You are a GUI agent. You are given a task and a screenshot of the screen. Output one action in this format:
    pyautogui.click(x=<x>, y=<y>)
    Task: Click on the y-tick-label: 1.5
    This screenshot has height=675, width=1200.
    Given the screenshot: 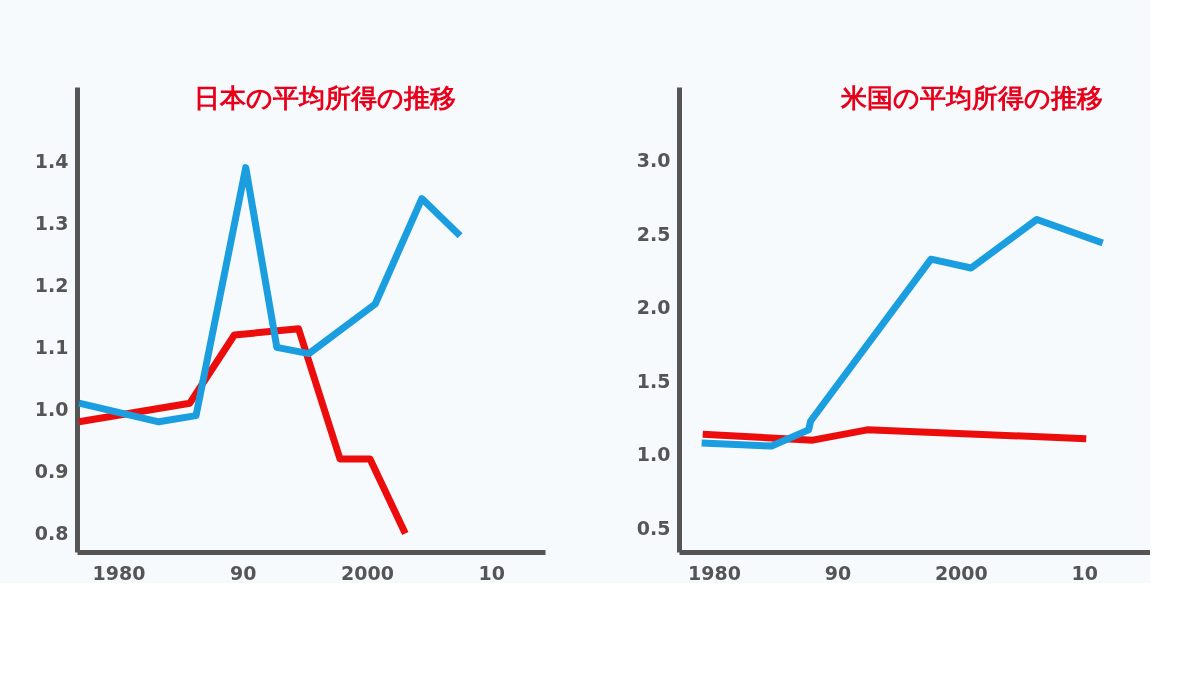 What is the action you would take?
    pyautogui.click(x=653, y=380)
    